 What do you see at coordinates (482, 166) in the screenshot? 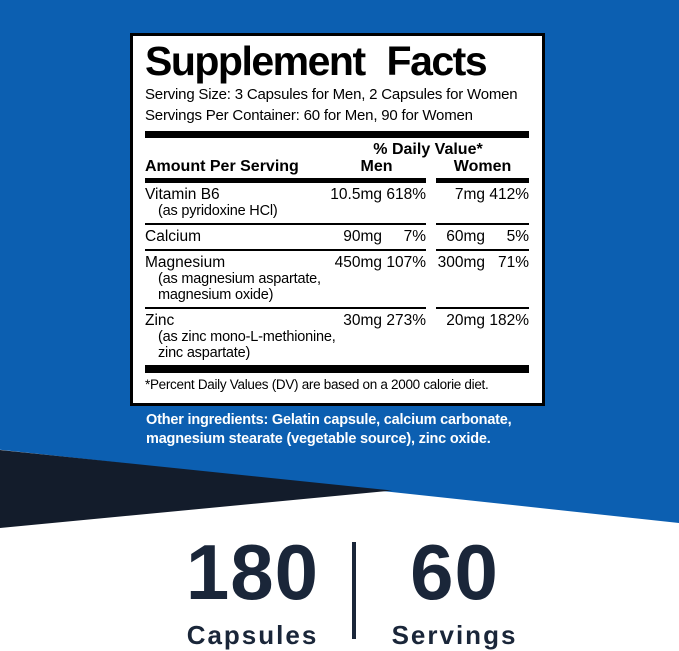
I see `column-header-women: Women` at bounding box center [482, 166].